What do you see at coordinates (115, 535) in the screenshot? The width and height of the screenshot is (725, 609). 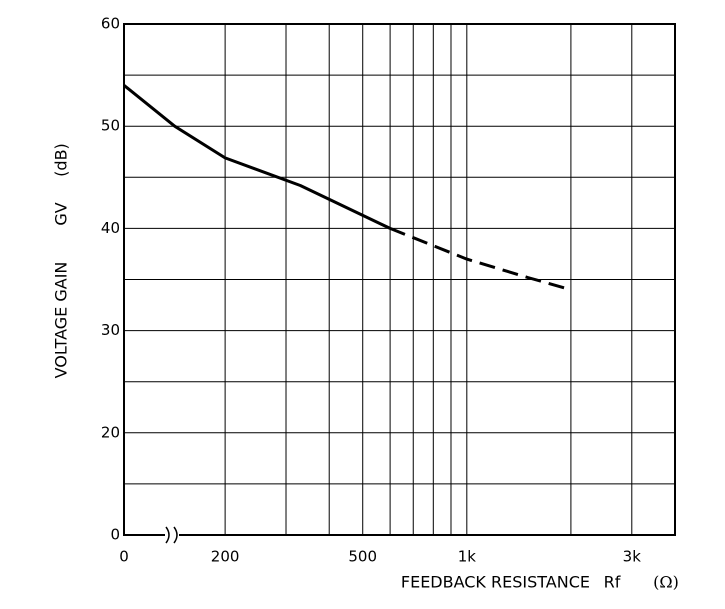 I see `y-origin-label: 0` at bounding box center [115, 535].